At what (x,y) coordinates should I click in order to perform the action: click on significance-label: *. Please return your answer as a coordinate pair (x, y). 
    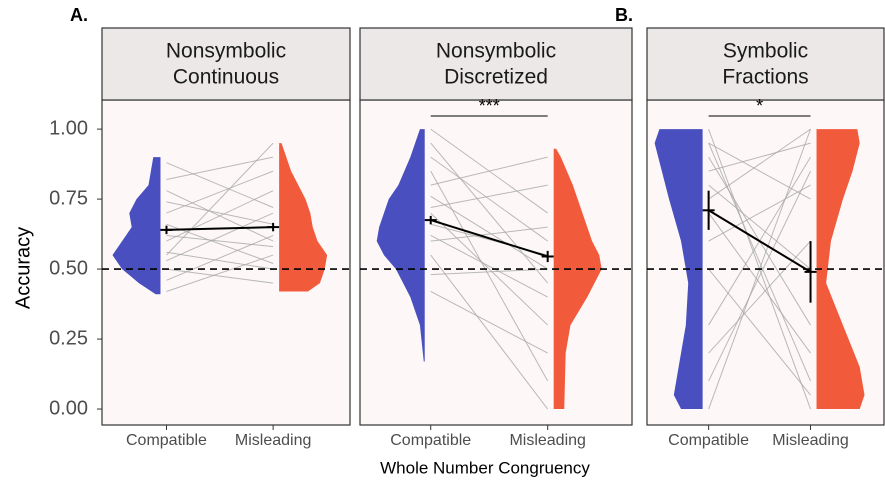
    Looking at the image, I should click on (759, 106).